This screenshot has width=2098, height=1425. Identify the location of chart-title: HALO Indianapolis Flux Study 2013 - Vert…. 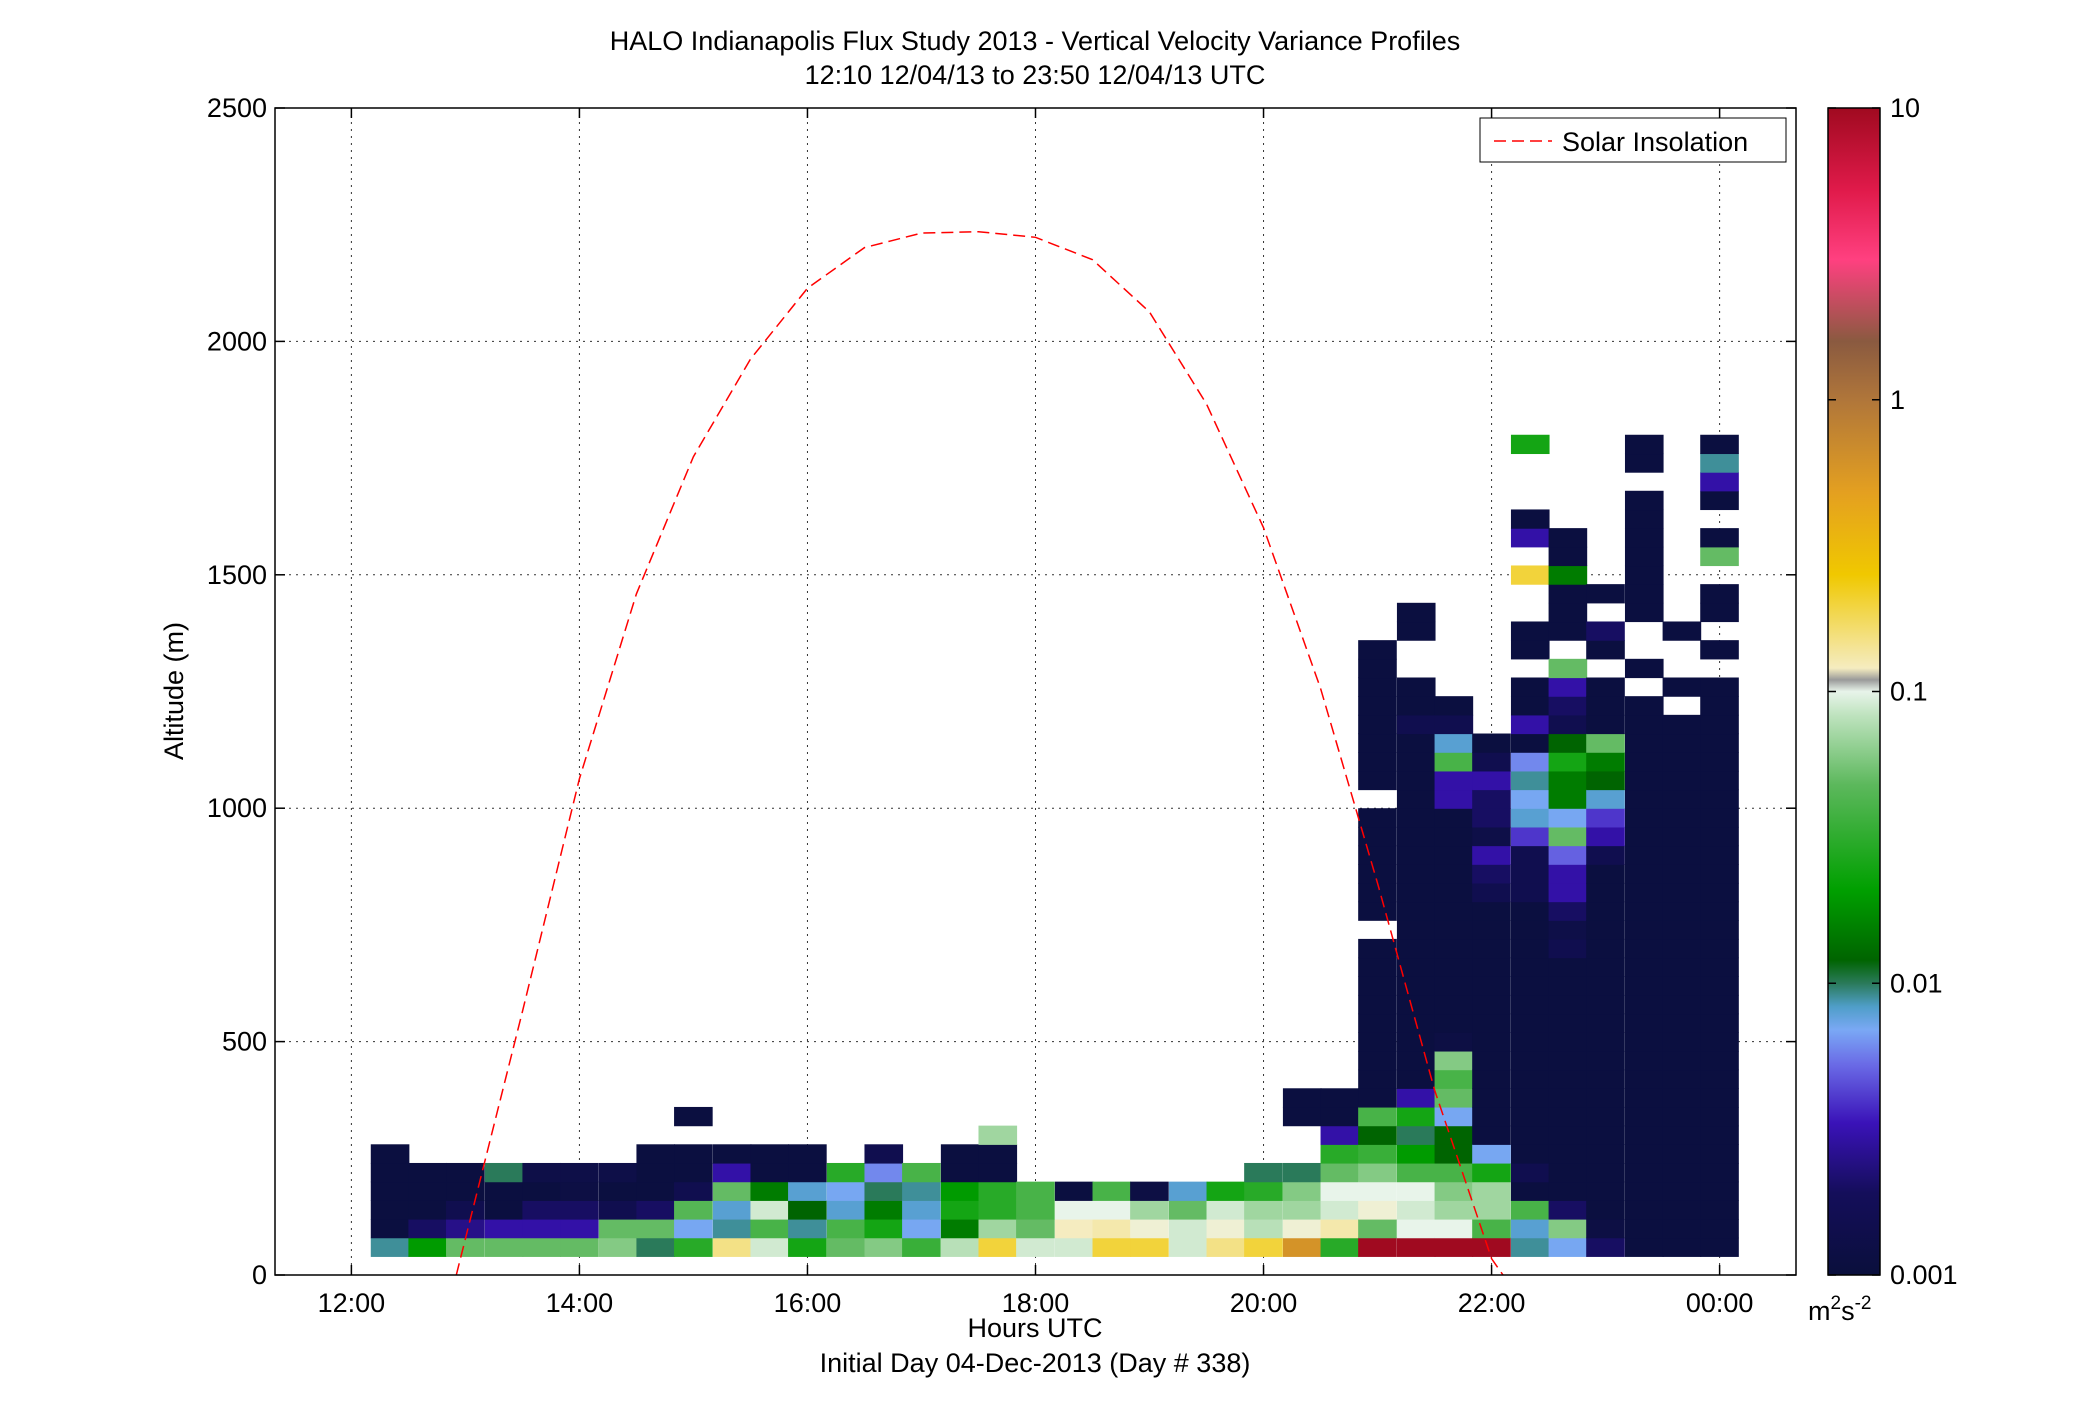
(1035, 41).